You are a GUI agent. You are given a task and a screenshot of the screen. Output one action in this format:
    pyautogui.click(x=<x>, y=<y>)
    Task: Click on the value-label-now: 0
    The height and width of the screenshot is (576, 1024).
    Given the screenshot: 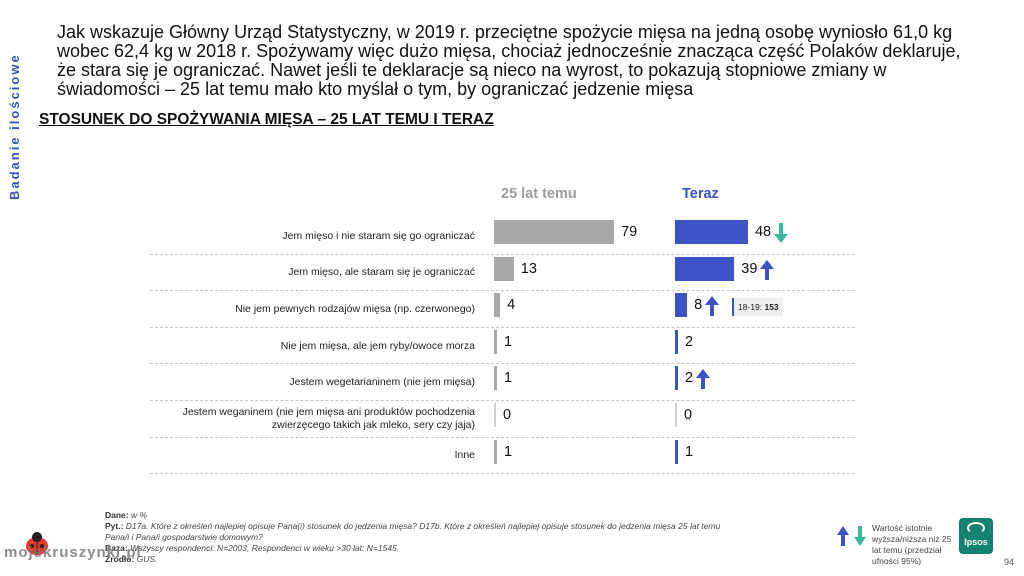 What is the action you would take?
    pyautogui.click(x=688, y=415)
    